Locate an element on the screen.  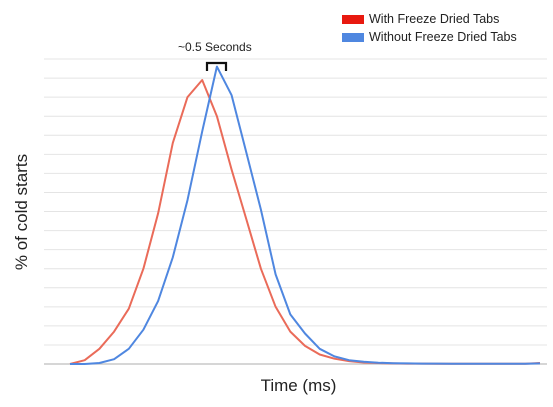
legend-swatch-without is located at coordinates (353, 37).